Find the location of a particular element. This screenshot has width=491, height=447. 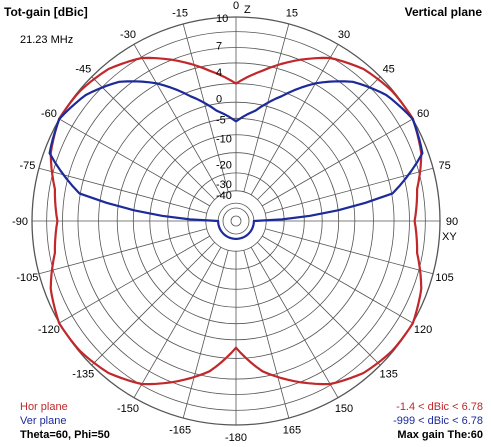

angle-label: -75 is located at coordinates (27, 166).